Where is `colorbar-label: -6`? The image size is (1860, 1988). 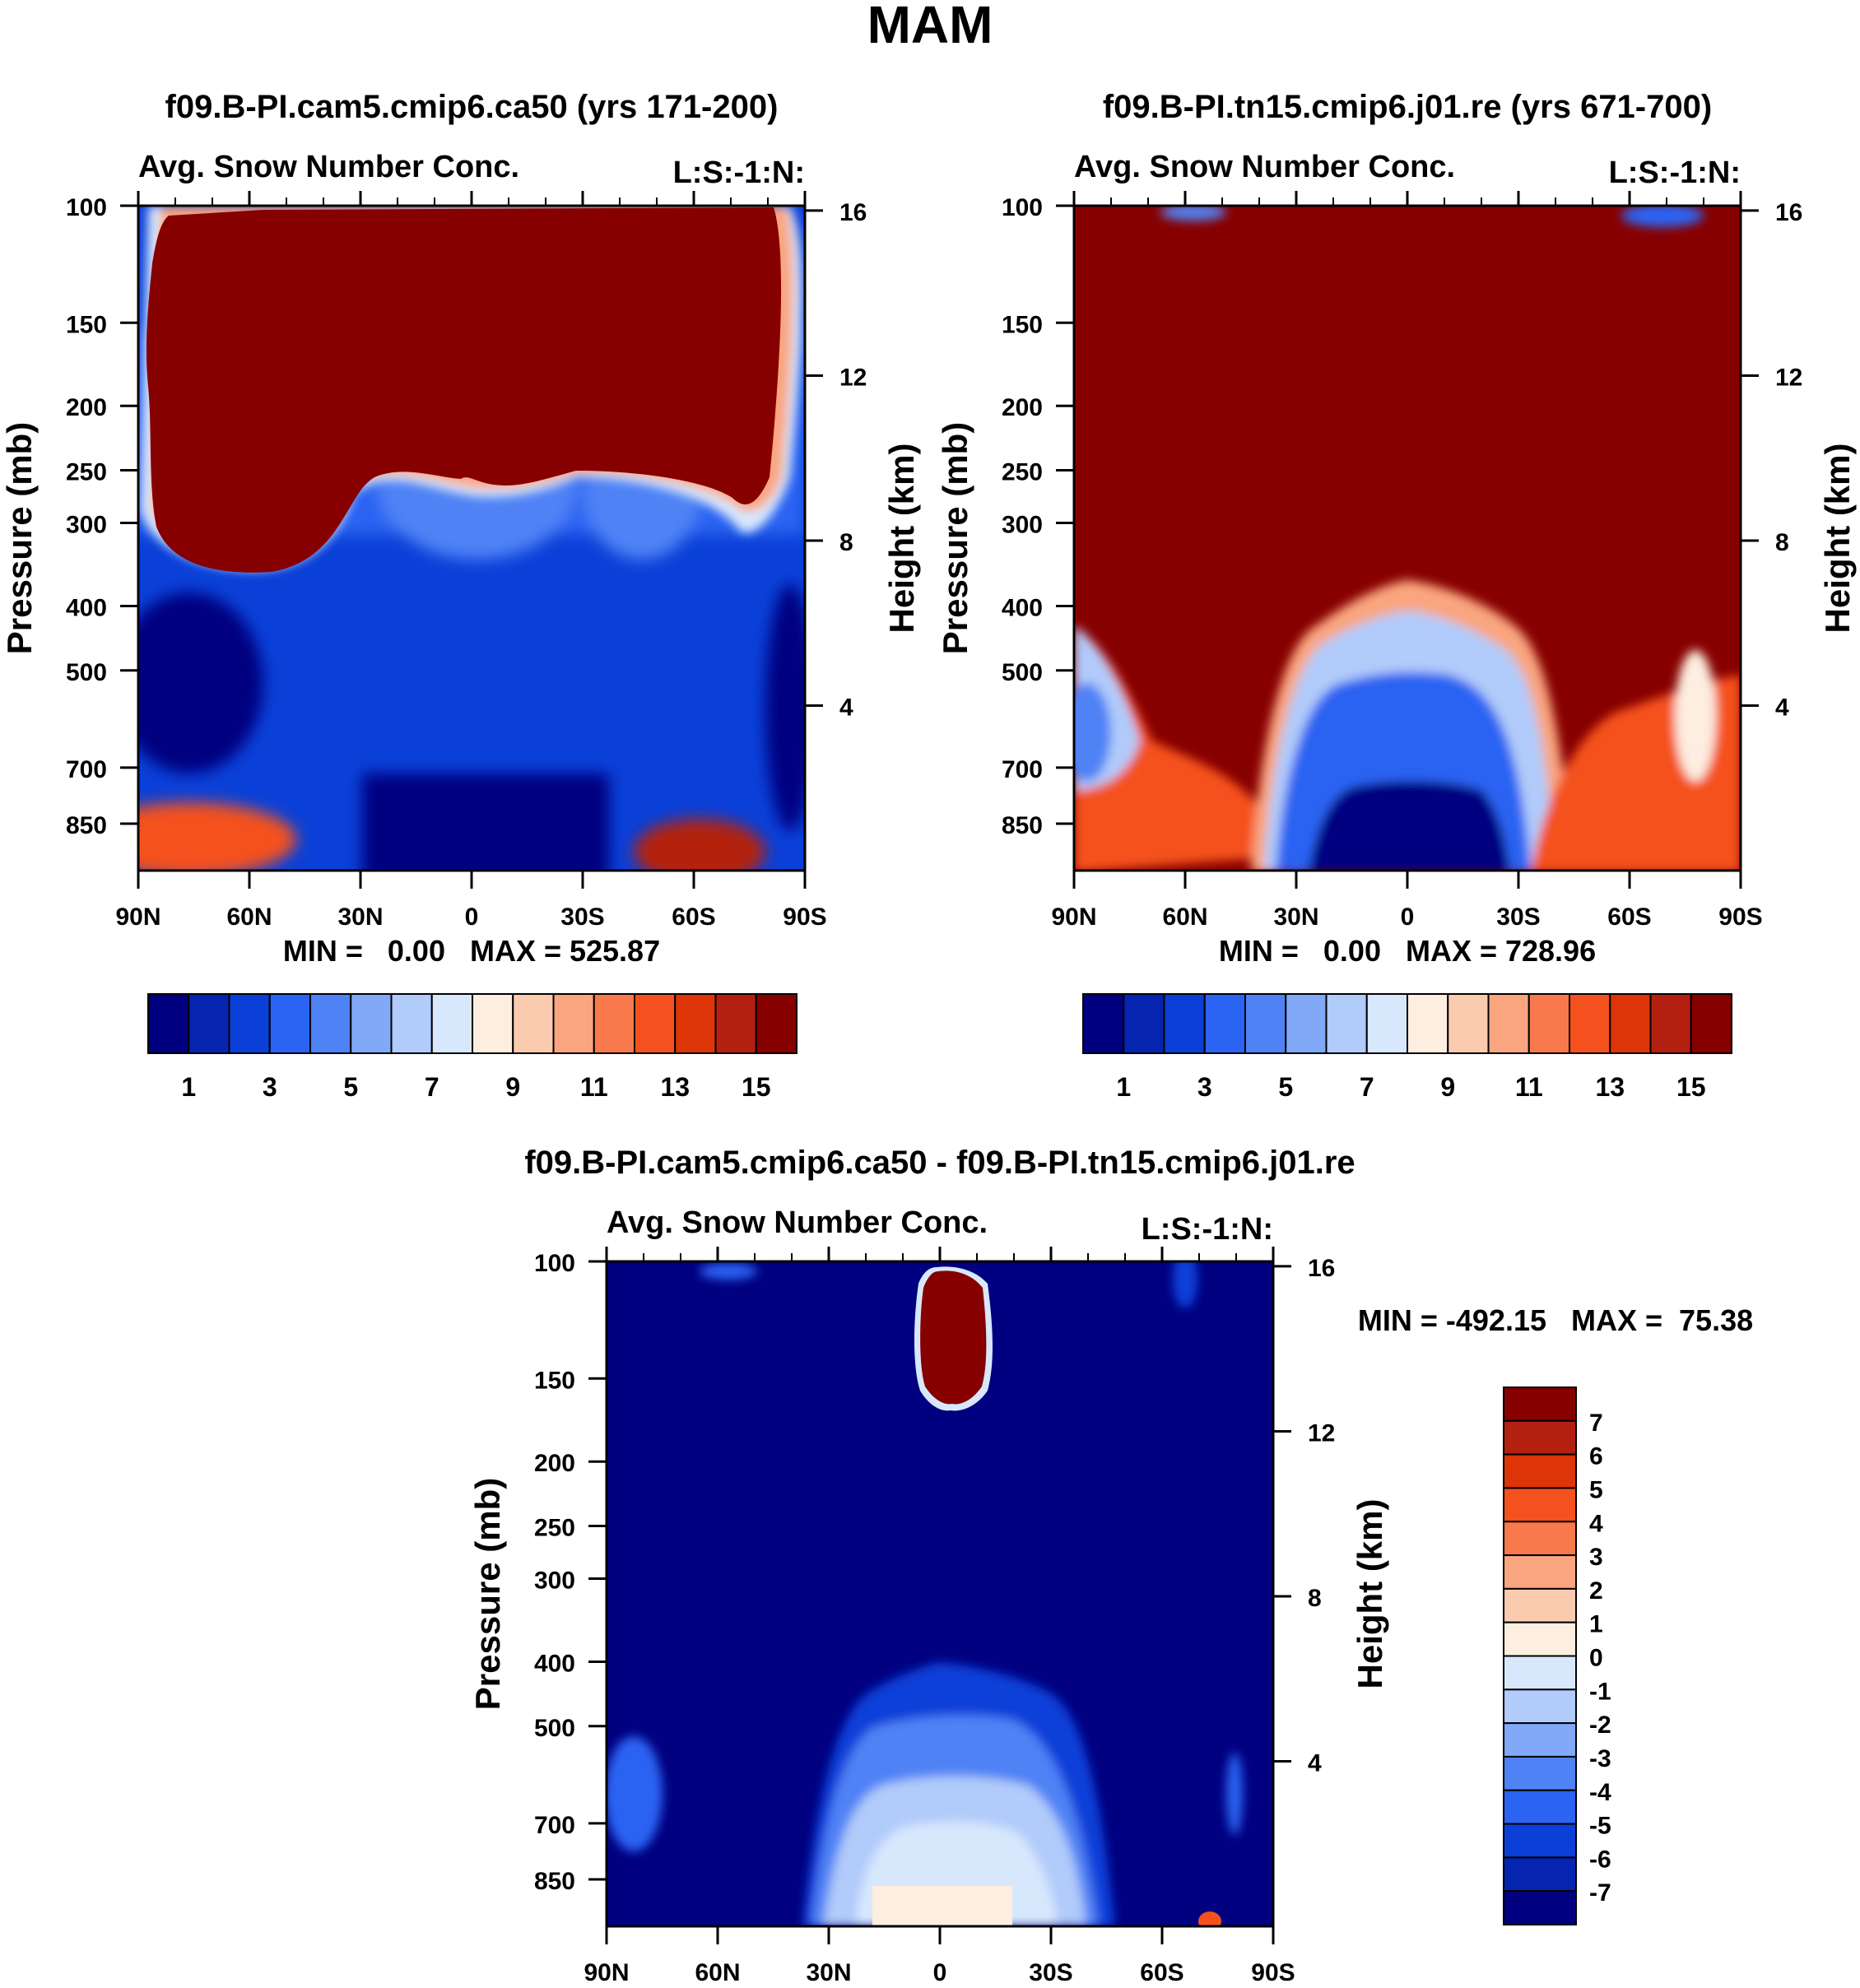
colorbar-label: -6 is located at coordinates (1600, 1859).